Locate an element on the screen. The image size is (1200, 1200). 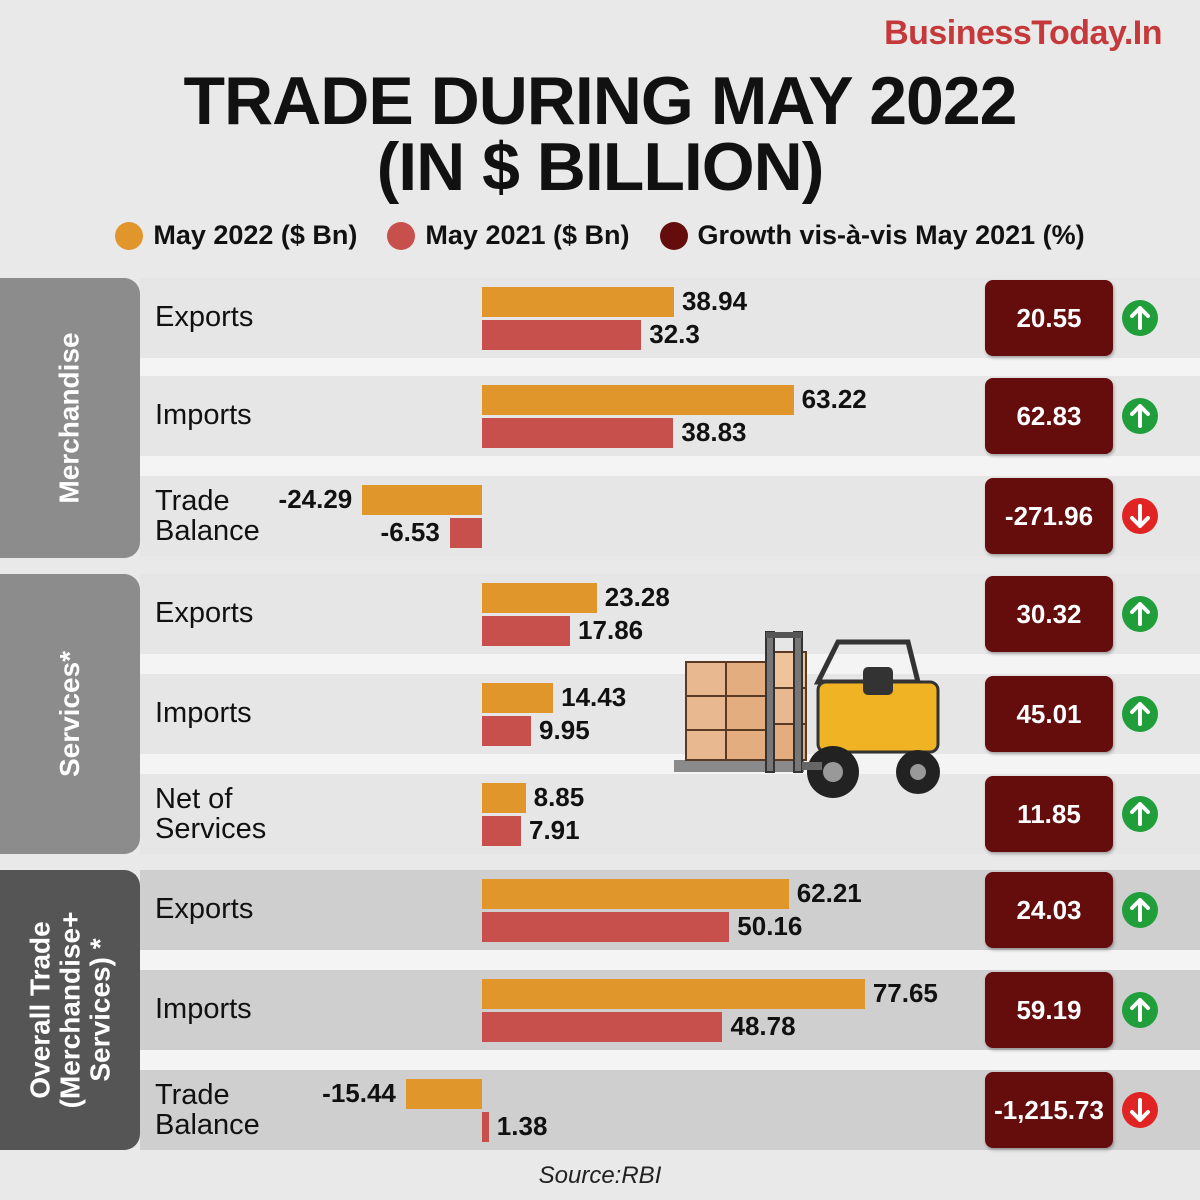
group-label-overall-trade-text: Overall Trade (Merchandise+ Services) * is located at coordinates (70, 1010).